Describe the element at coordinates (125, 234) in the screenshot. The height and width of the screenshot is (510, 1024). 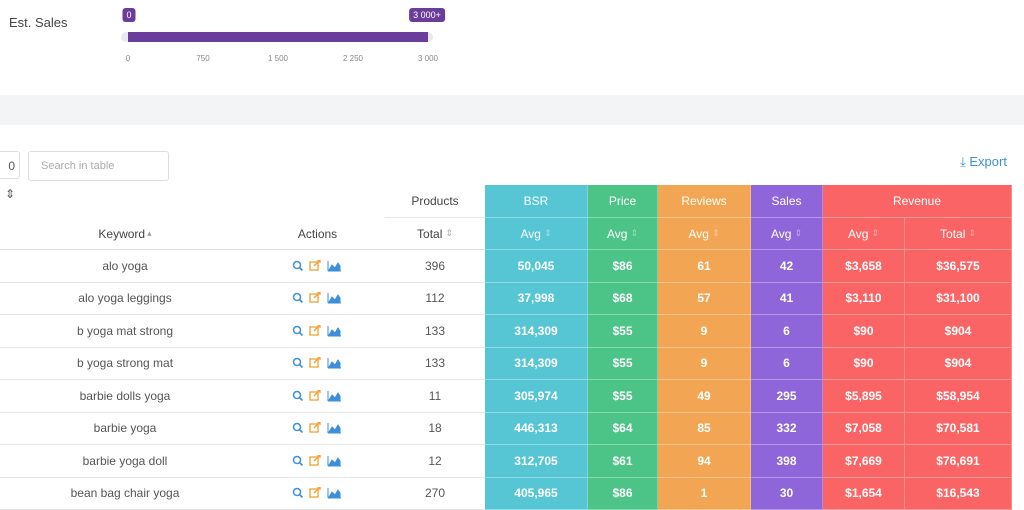
I see `column-header: Keyword` at that location.